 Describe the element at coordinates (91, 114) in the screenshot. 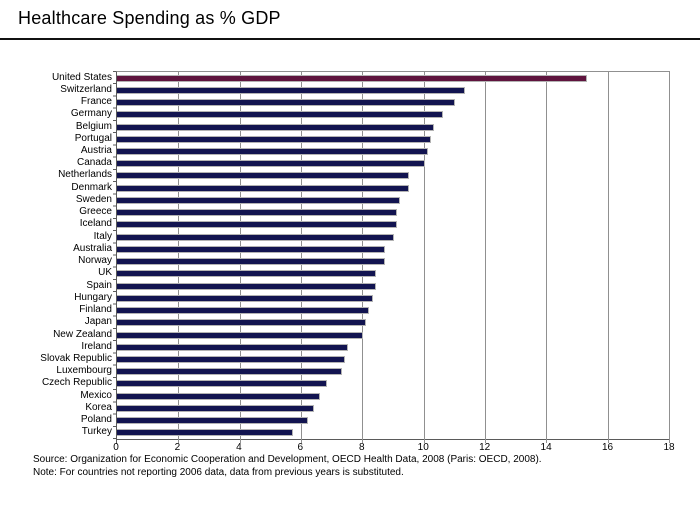

I see `category-label: Germany` at that location.